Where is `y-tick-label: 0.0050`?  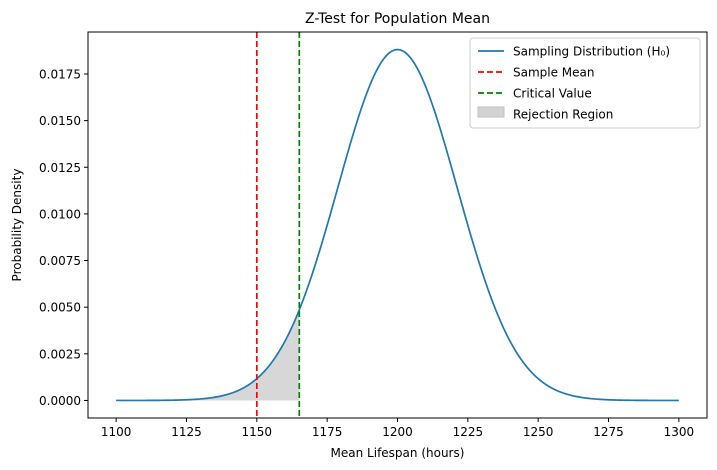
y-tick-label: 0.0050 is located at coordinates (60, 308).